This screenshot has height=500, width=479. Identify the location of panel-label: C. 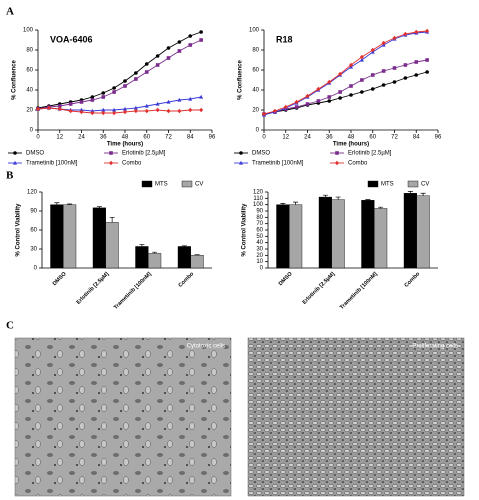
(10, 326).